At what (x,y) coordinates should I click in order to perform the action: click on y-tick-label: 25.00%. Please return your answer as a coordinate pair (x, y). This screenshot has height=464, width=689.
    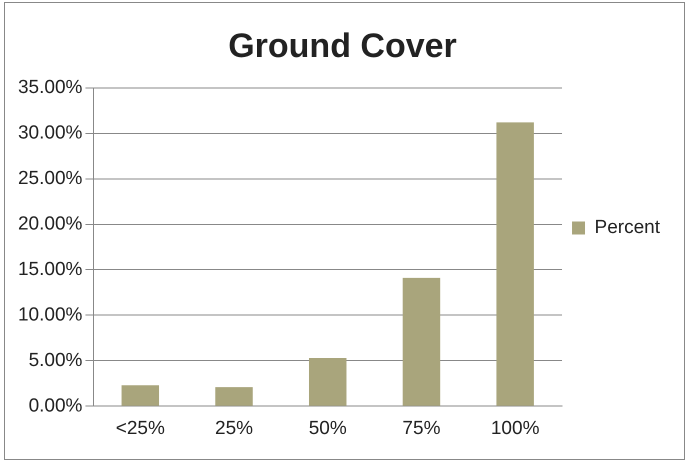
    Looking at the image, I should click on (50, 179).